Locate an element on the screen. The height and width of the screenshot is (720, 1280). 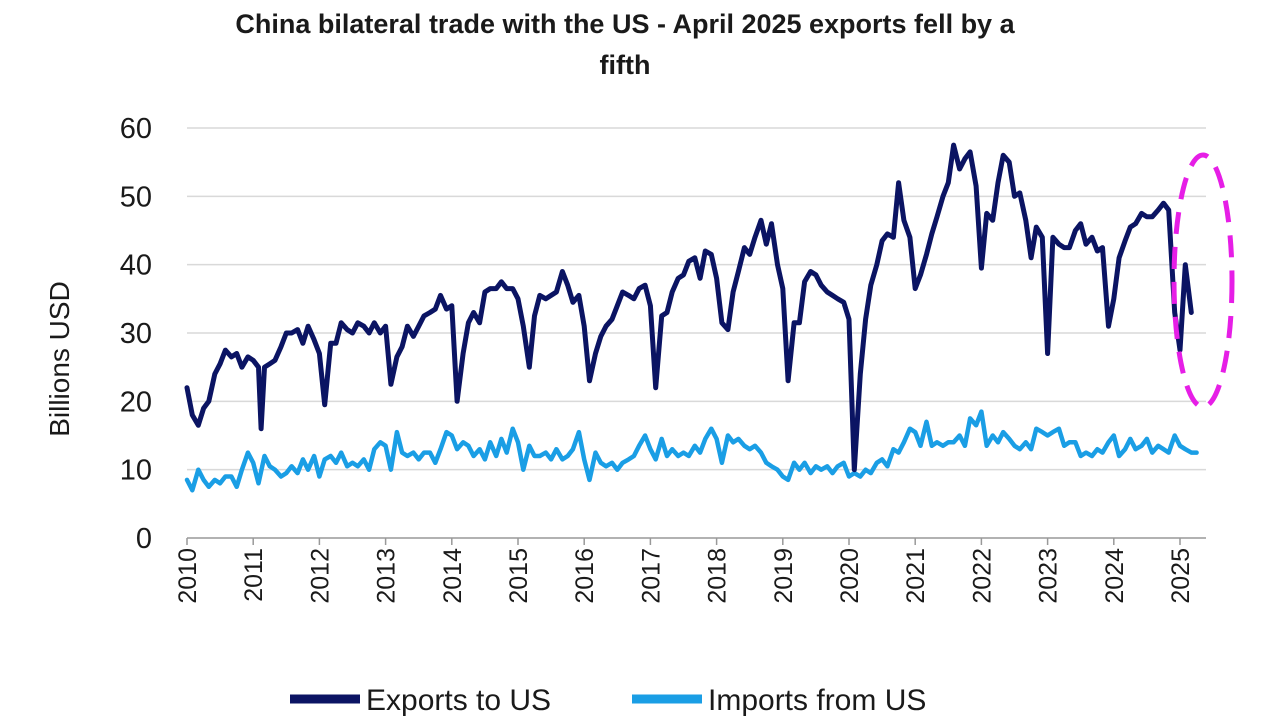
y-tick-label: 0 is located at coordinates (144, 539).